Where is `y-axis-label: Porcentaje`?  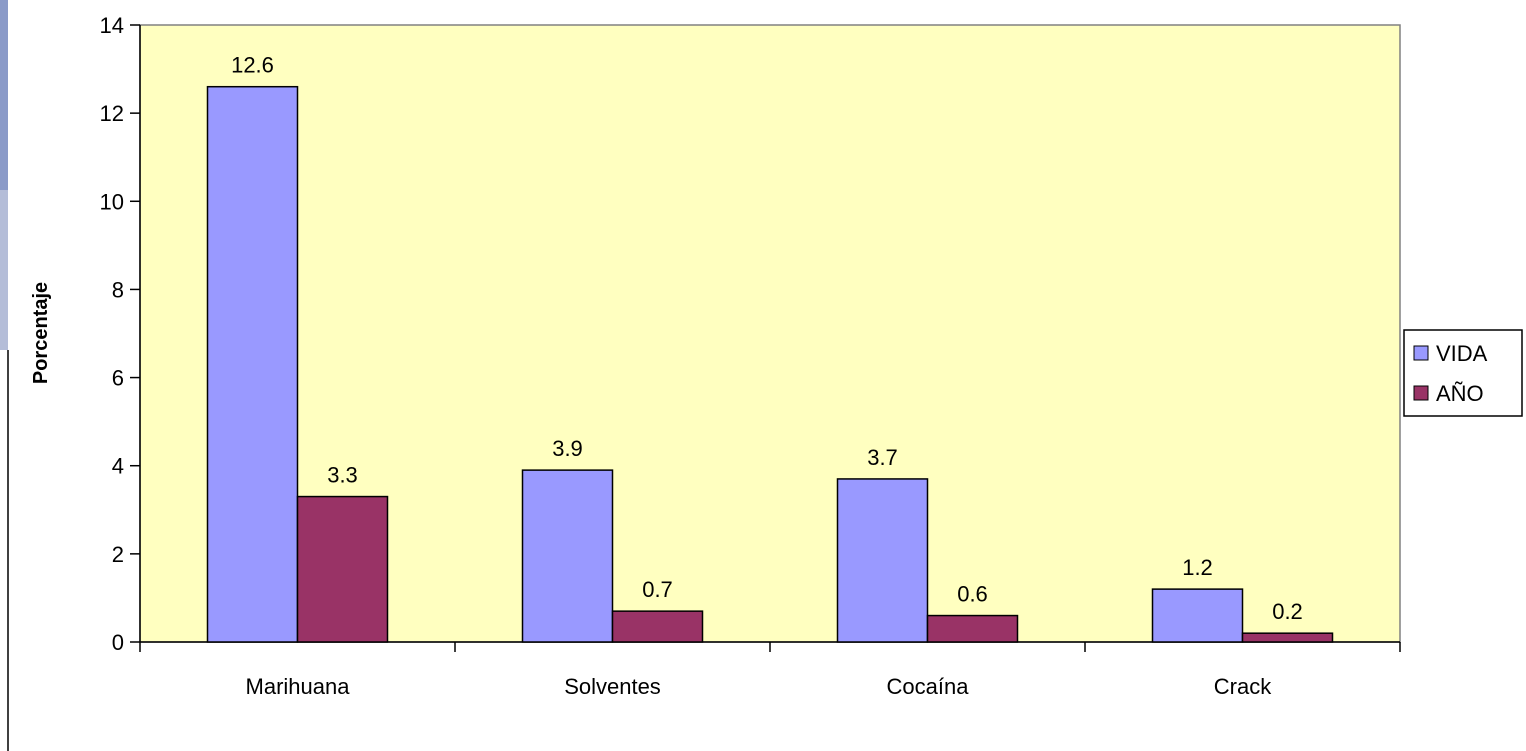
y-axis-label: Porcentaje is located at coordinates (41, 333).